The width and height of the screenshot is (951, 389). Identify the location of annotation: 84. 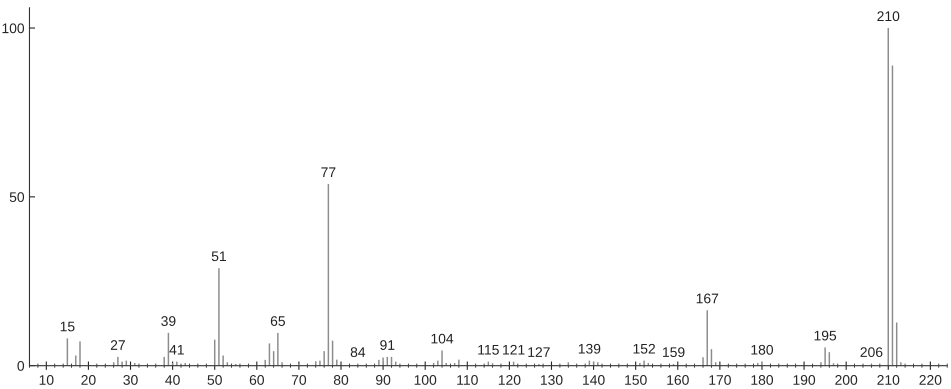
(358, 352).